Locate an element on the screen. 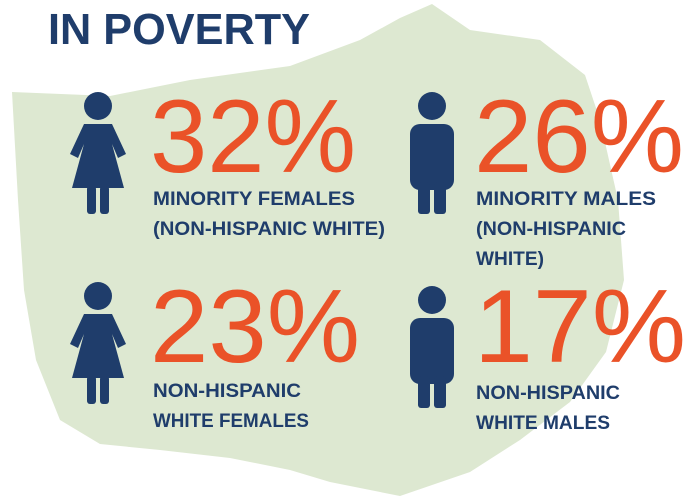 This screenshot has width=700, height=502. stat-label: (NON-HISPANIC WHITE) is located at coordinates (269, 229).